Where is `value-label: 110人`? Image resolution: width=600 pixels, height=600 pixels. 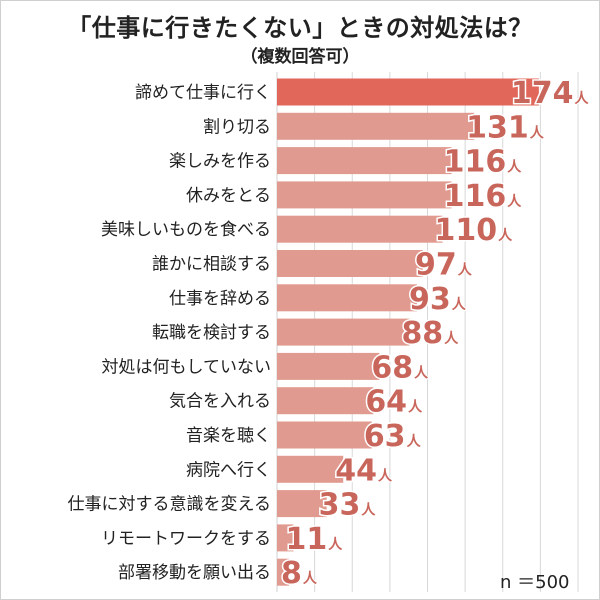 value-label: 110人 is located at coordinates (474, 230).